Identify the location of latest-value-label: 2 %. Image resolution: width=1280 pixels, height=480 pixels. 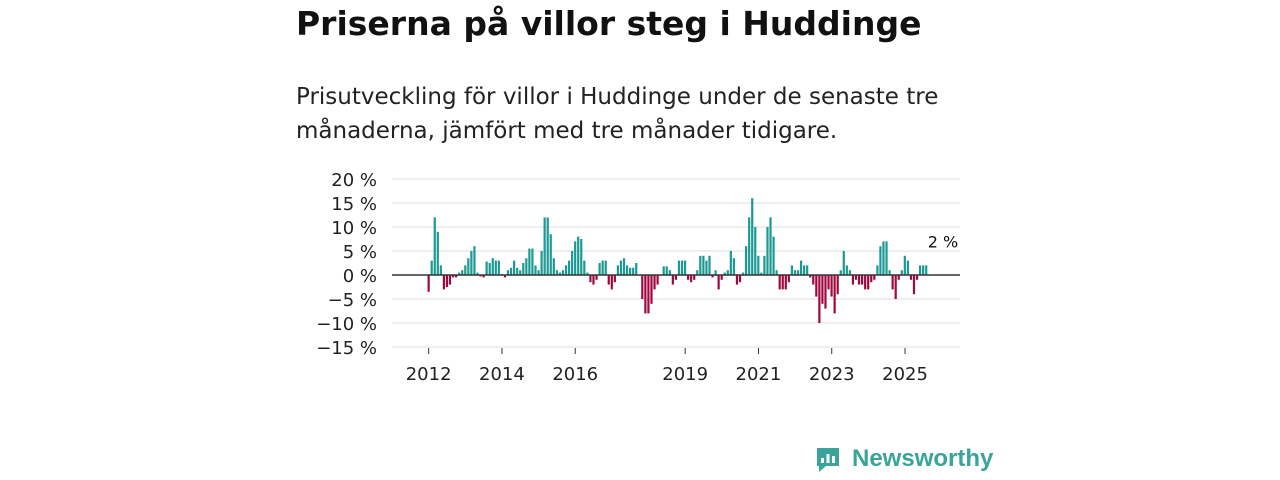
(943, 241).